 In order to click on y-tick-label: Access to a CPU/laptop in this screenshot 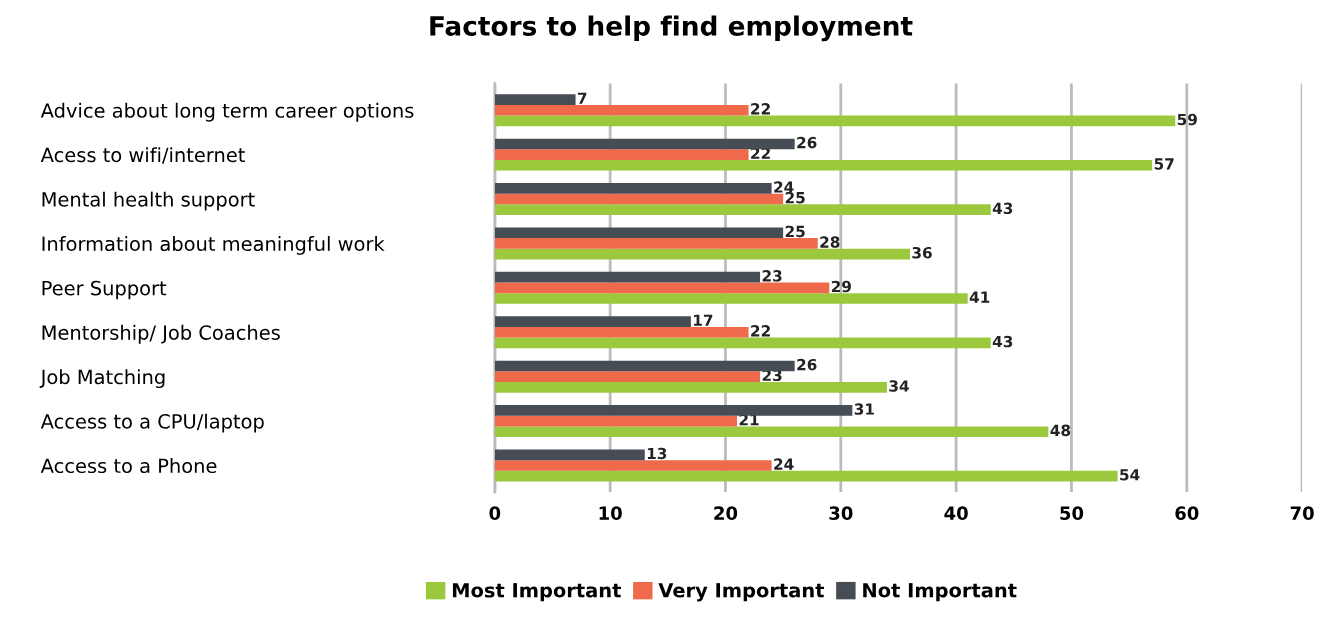, I will do `click(152, 423)`.